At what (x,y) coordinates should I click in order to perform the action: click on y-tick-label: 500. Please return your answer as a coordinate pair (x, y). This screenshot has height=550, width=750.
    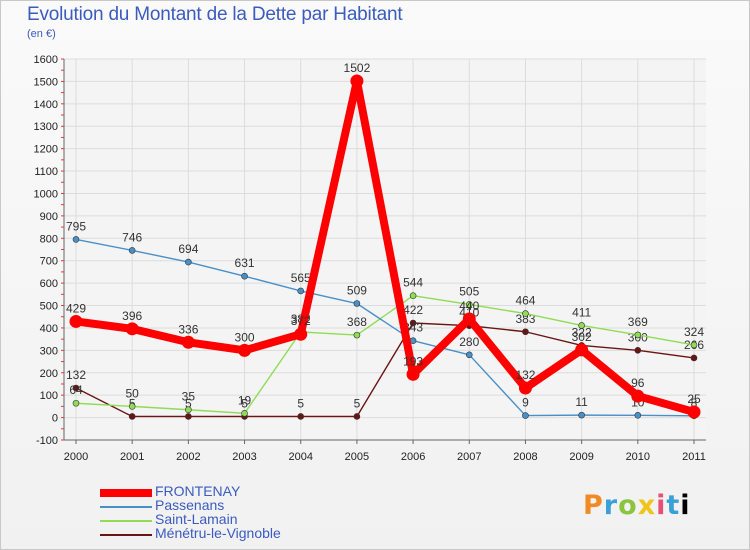
    Looking at the image, I should click on (49, 307).